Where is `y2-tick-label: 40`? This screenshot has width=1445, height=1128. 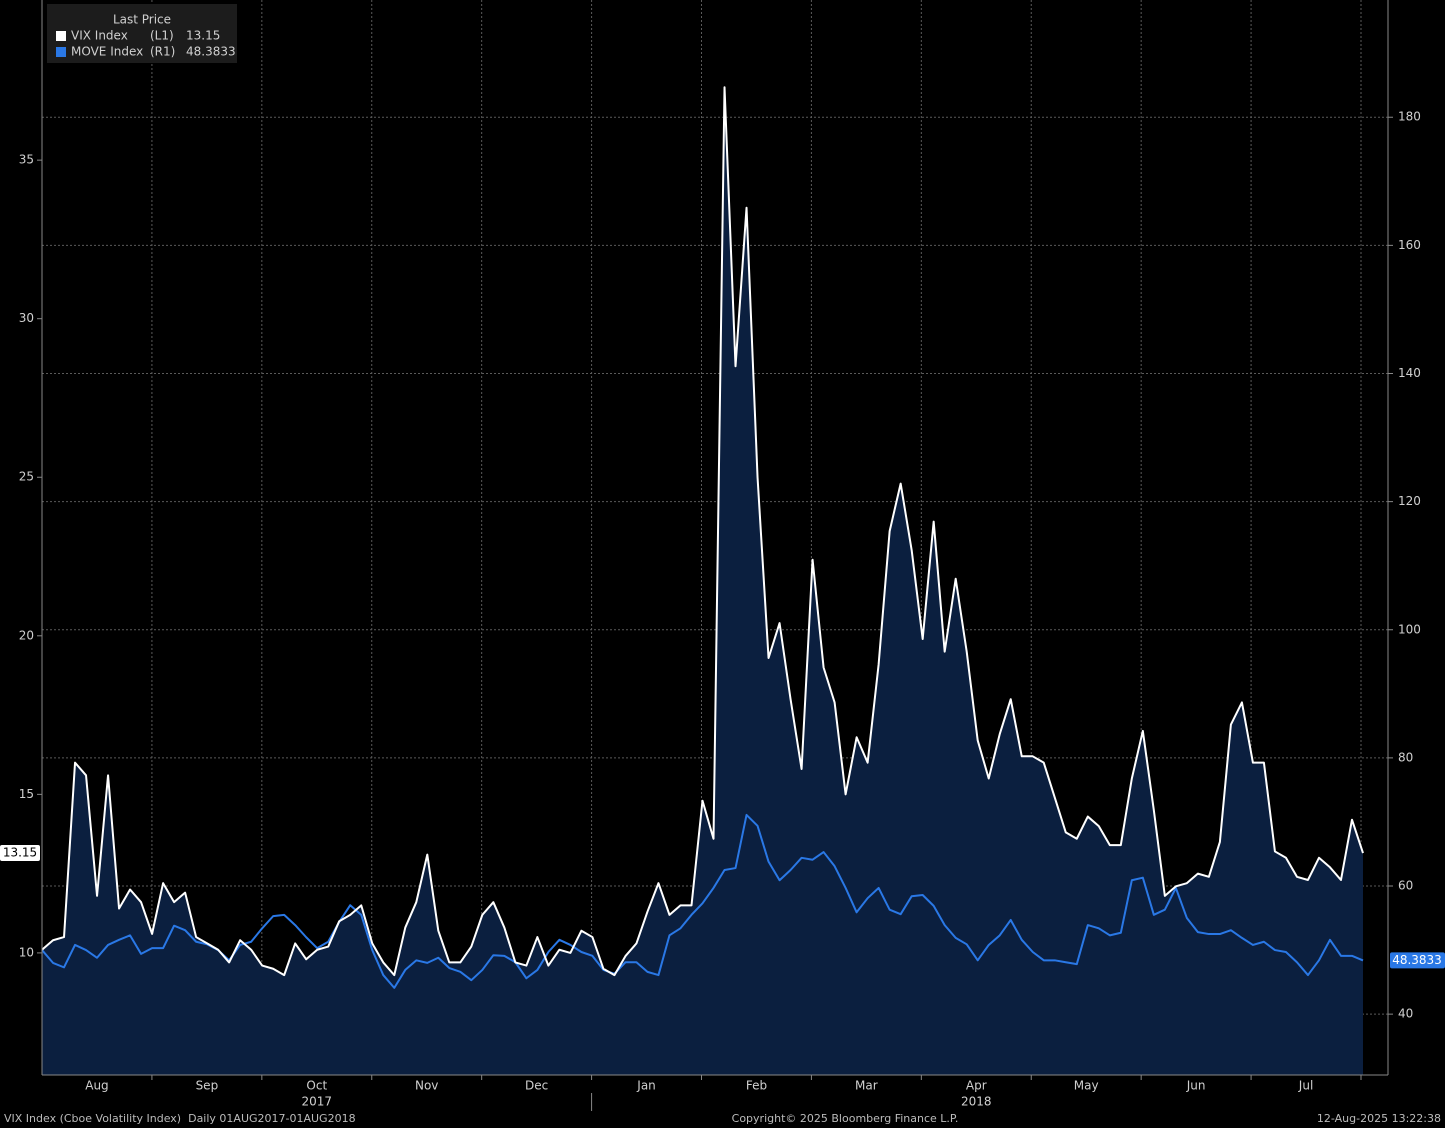 y2-tick-label: 40 is located at coordinates (1405, 1014).